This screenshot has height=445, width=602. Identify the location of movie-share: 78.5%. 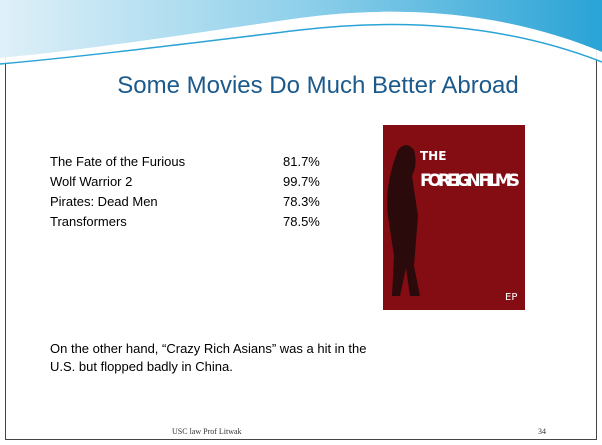
(301, 221).